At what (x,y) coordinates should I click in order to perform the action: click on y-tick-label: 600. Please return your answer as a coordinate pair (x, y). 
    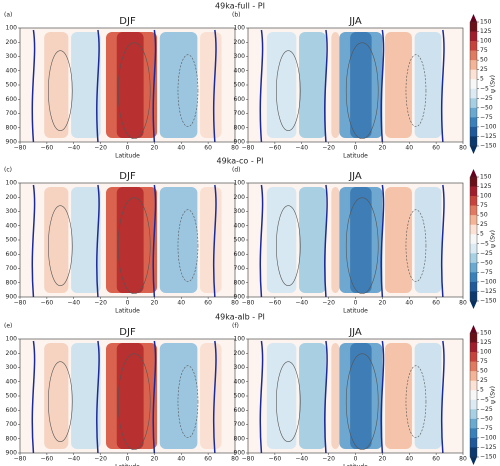
    Looking at the image, I should click on (240, 410).